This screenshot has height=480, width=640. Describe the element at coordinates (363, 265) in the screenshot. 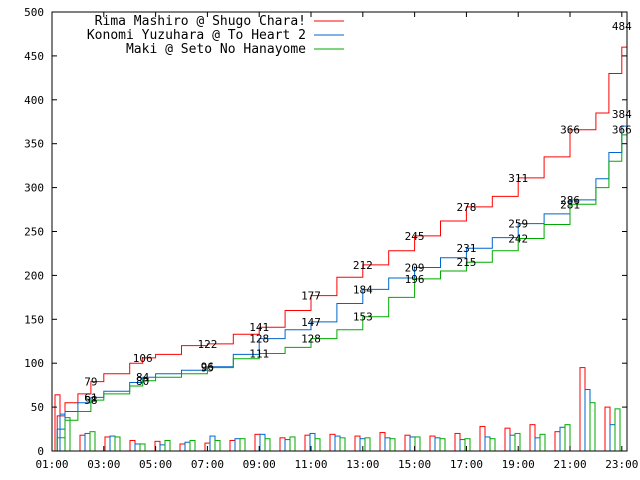

I see `data-label: 212` at that location.